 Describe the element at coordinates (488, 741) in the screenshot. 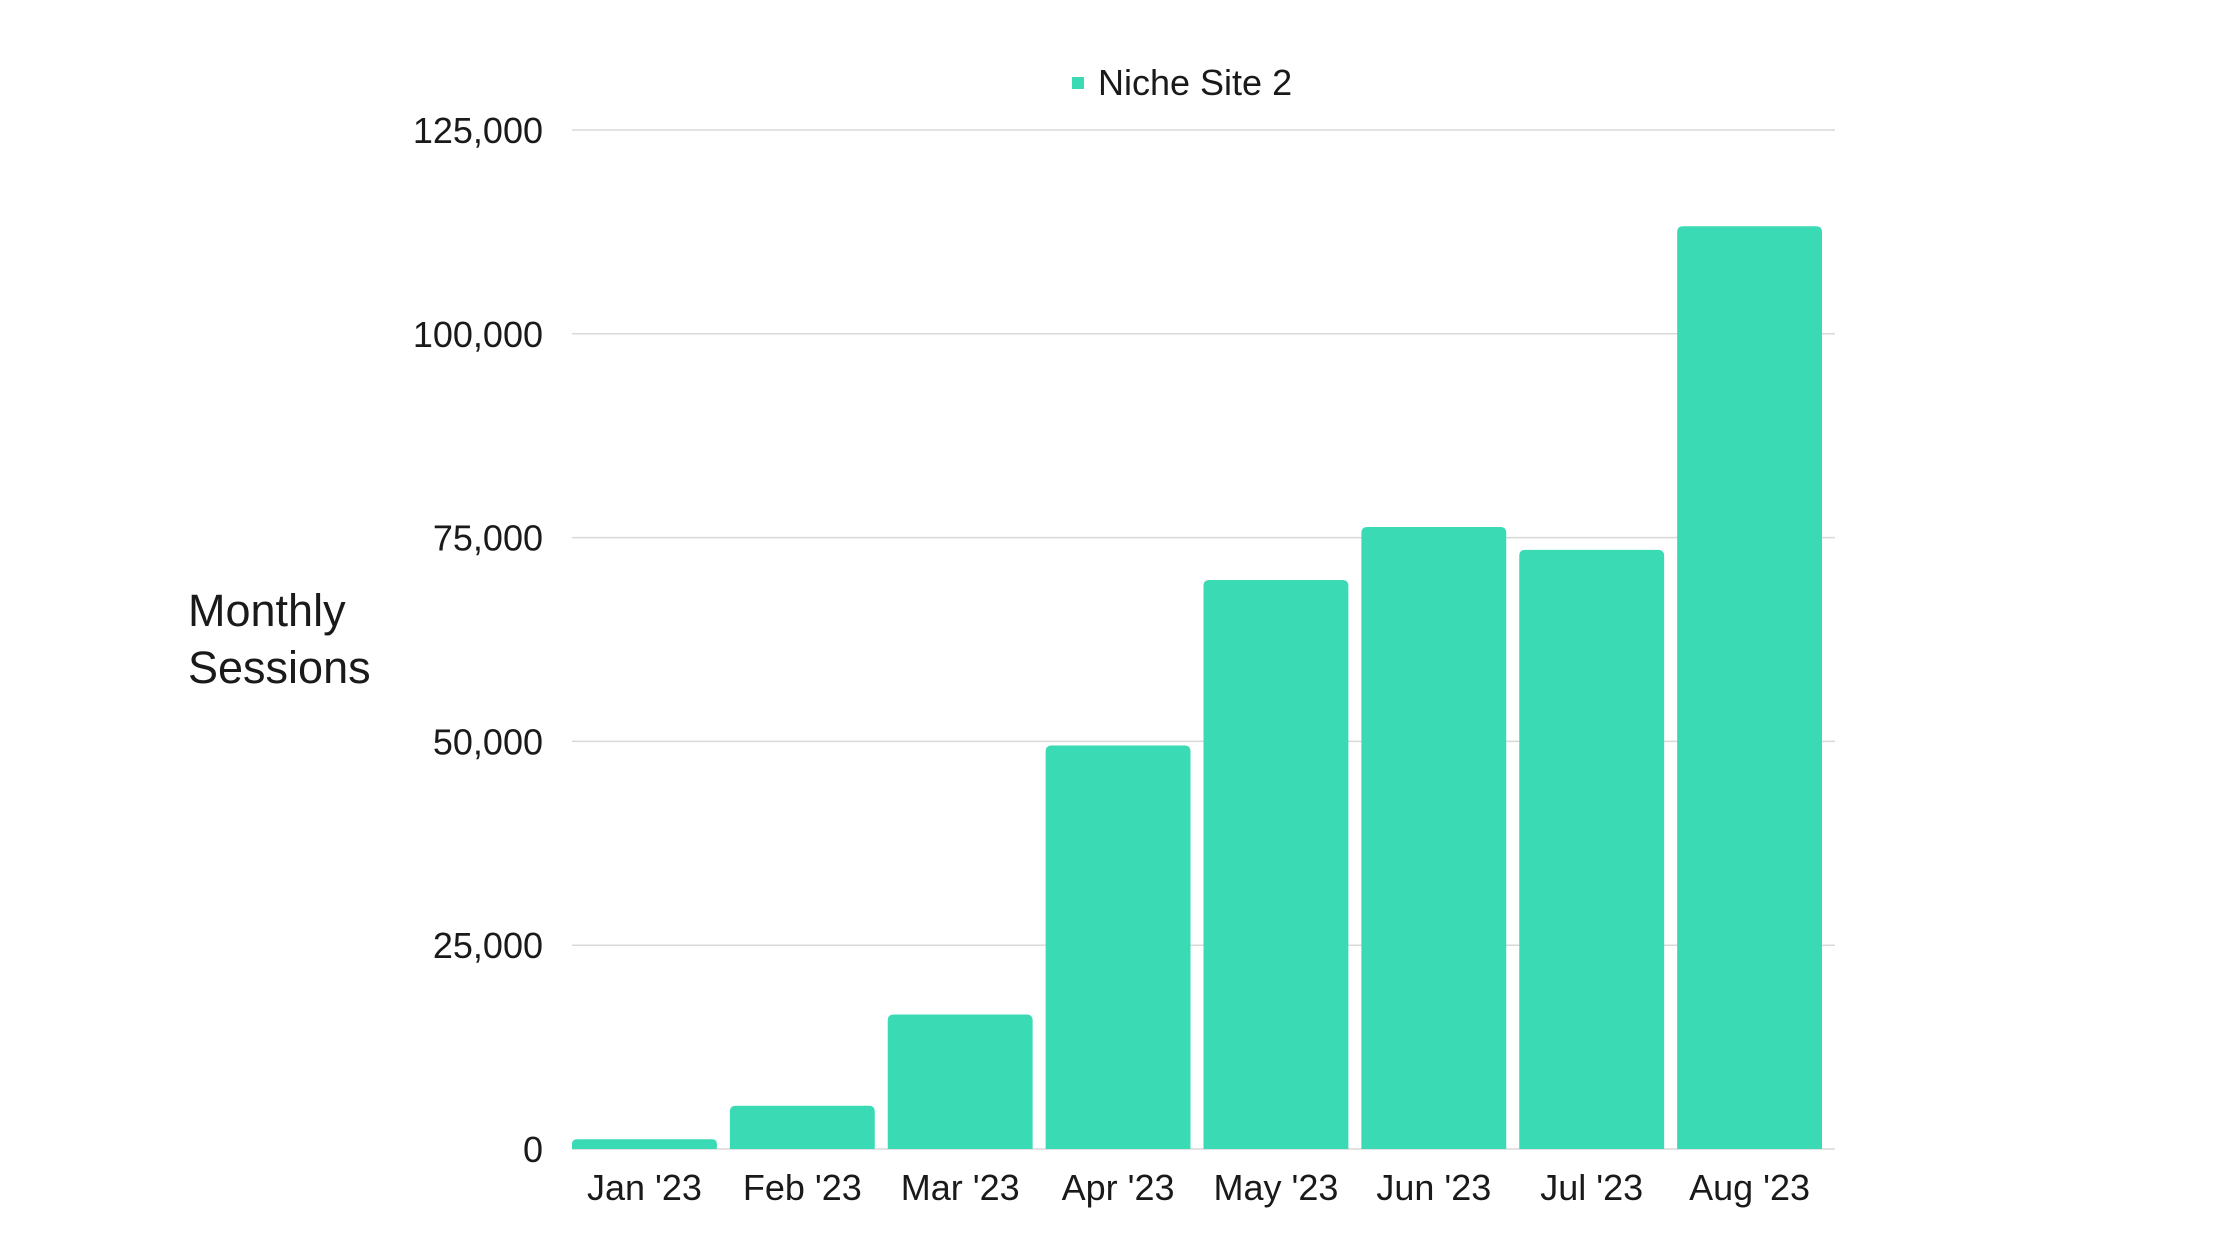

I see `y-tick-label: 50,000` at that location.